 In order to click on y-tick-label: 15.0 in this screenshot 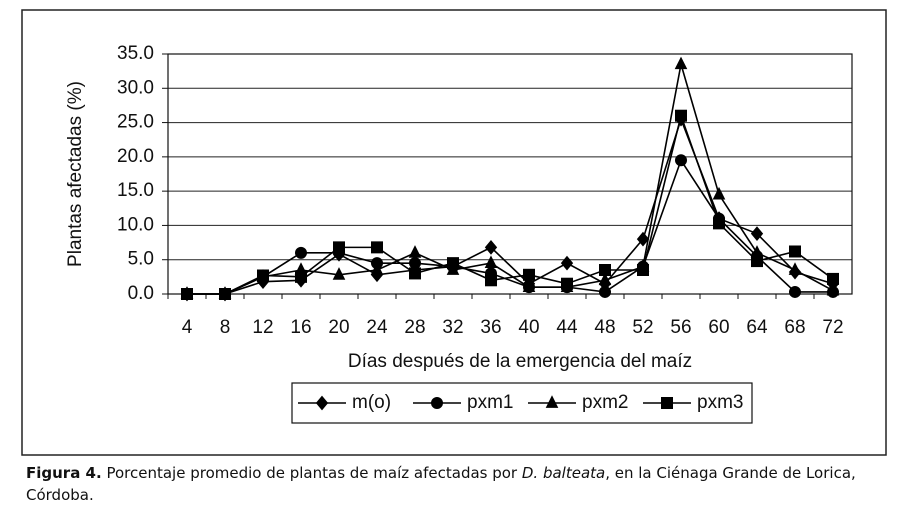, I will do `click(135, 190)`.